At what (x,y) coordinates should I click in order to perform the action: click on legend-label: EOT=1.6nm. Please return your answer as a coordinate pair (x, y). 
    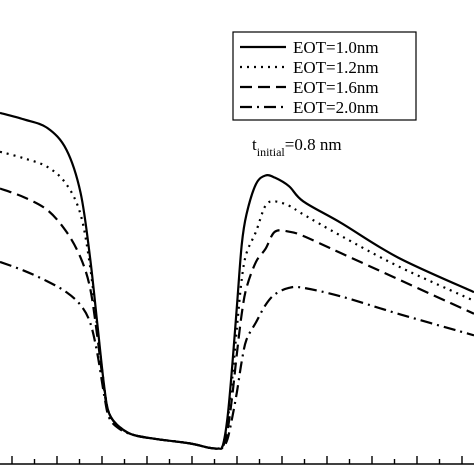
    Looking at the image, I should click on (336, 87).